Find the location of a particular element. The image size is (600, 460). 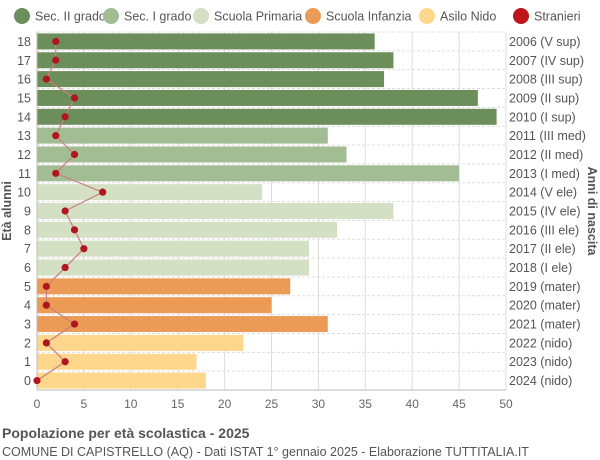

legend-label: Scuola Infanzia is located at coordinates (369, 17).